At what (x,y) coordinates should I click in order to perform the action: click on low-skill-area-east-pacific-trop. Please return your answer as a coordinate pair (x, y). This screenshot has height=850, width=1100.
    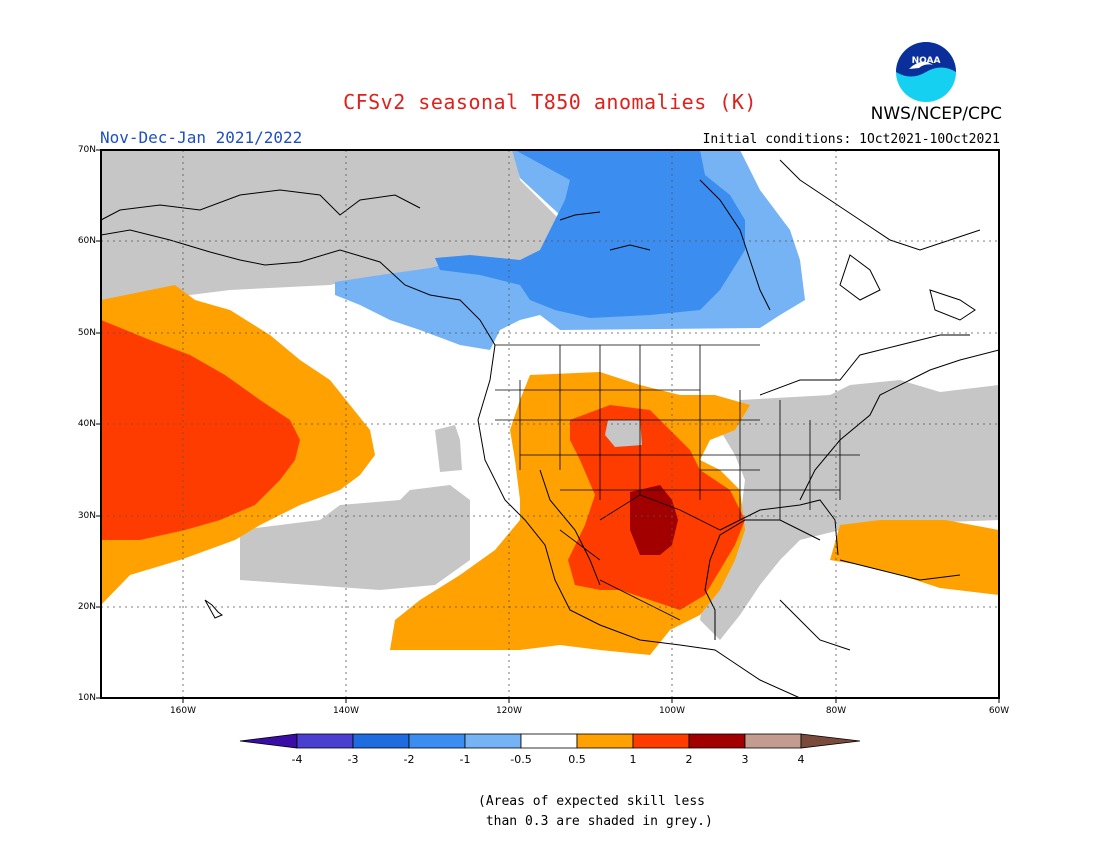
    Looking at the image, I should click on (355, 537).